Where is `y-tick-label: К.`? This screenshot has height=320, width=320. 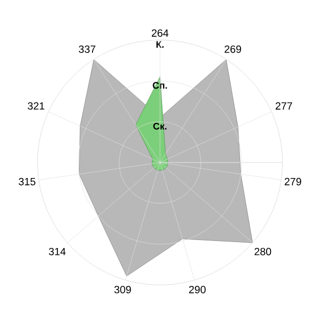 y-tick-label: К. is located at coordinates (160, 44).